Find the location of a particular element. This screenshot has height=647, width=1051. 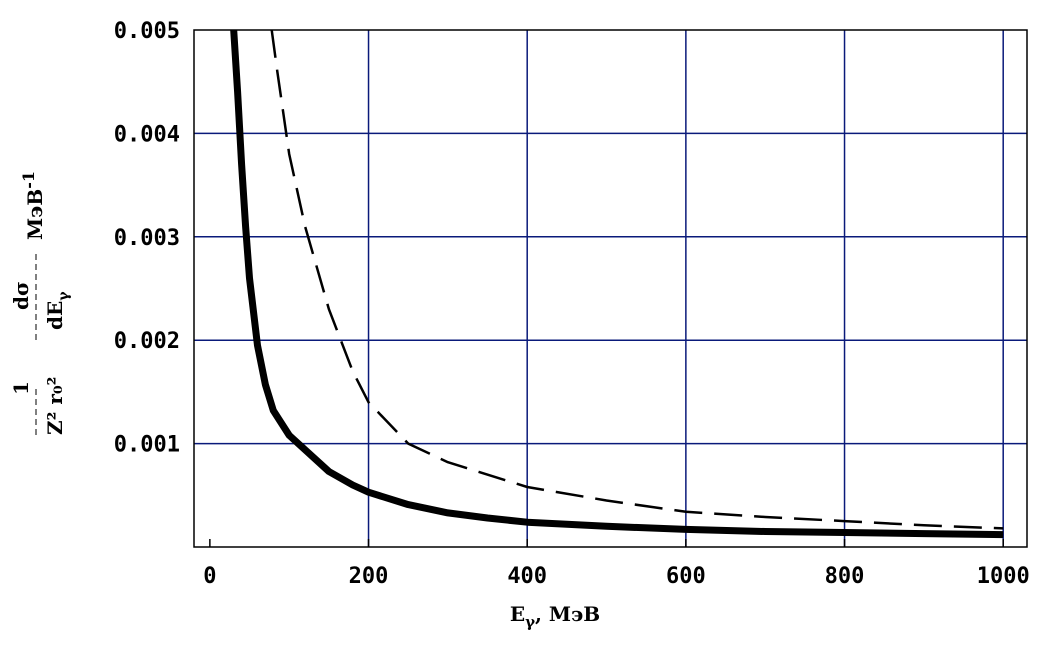

x-tick-label: 0 is located at coordinates (209, 576).